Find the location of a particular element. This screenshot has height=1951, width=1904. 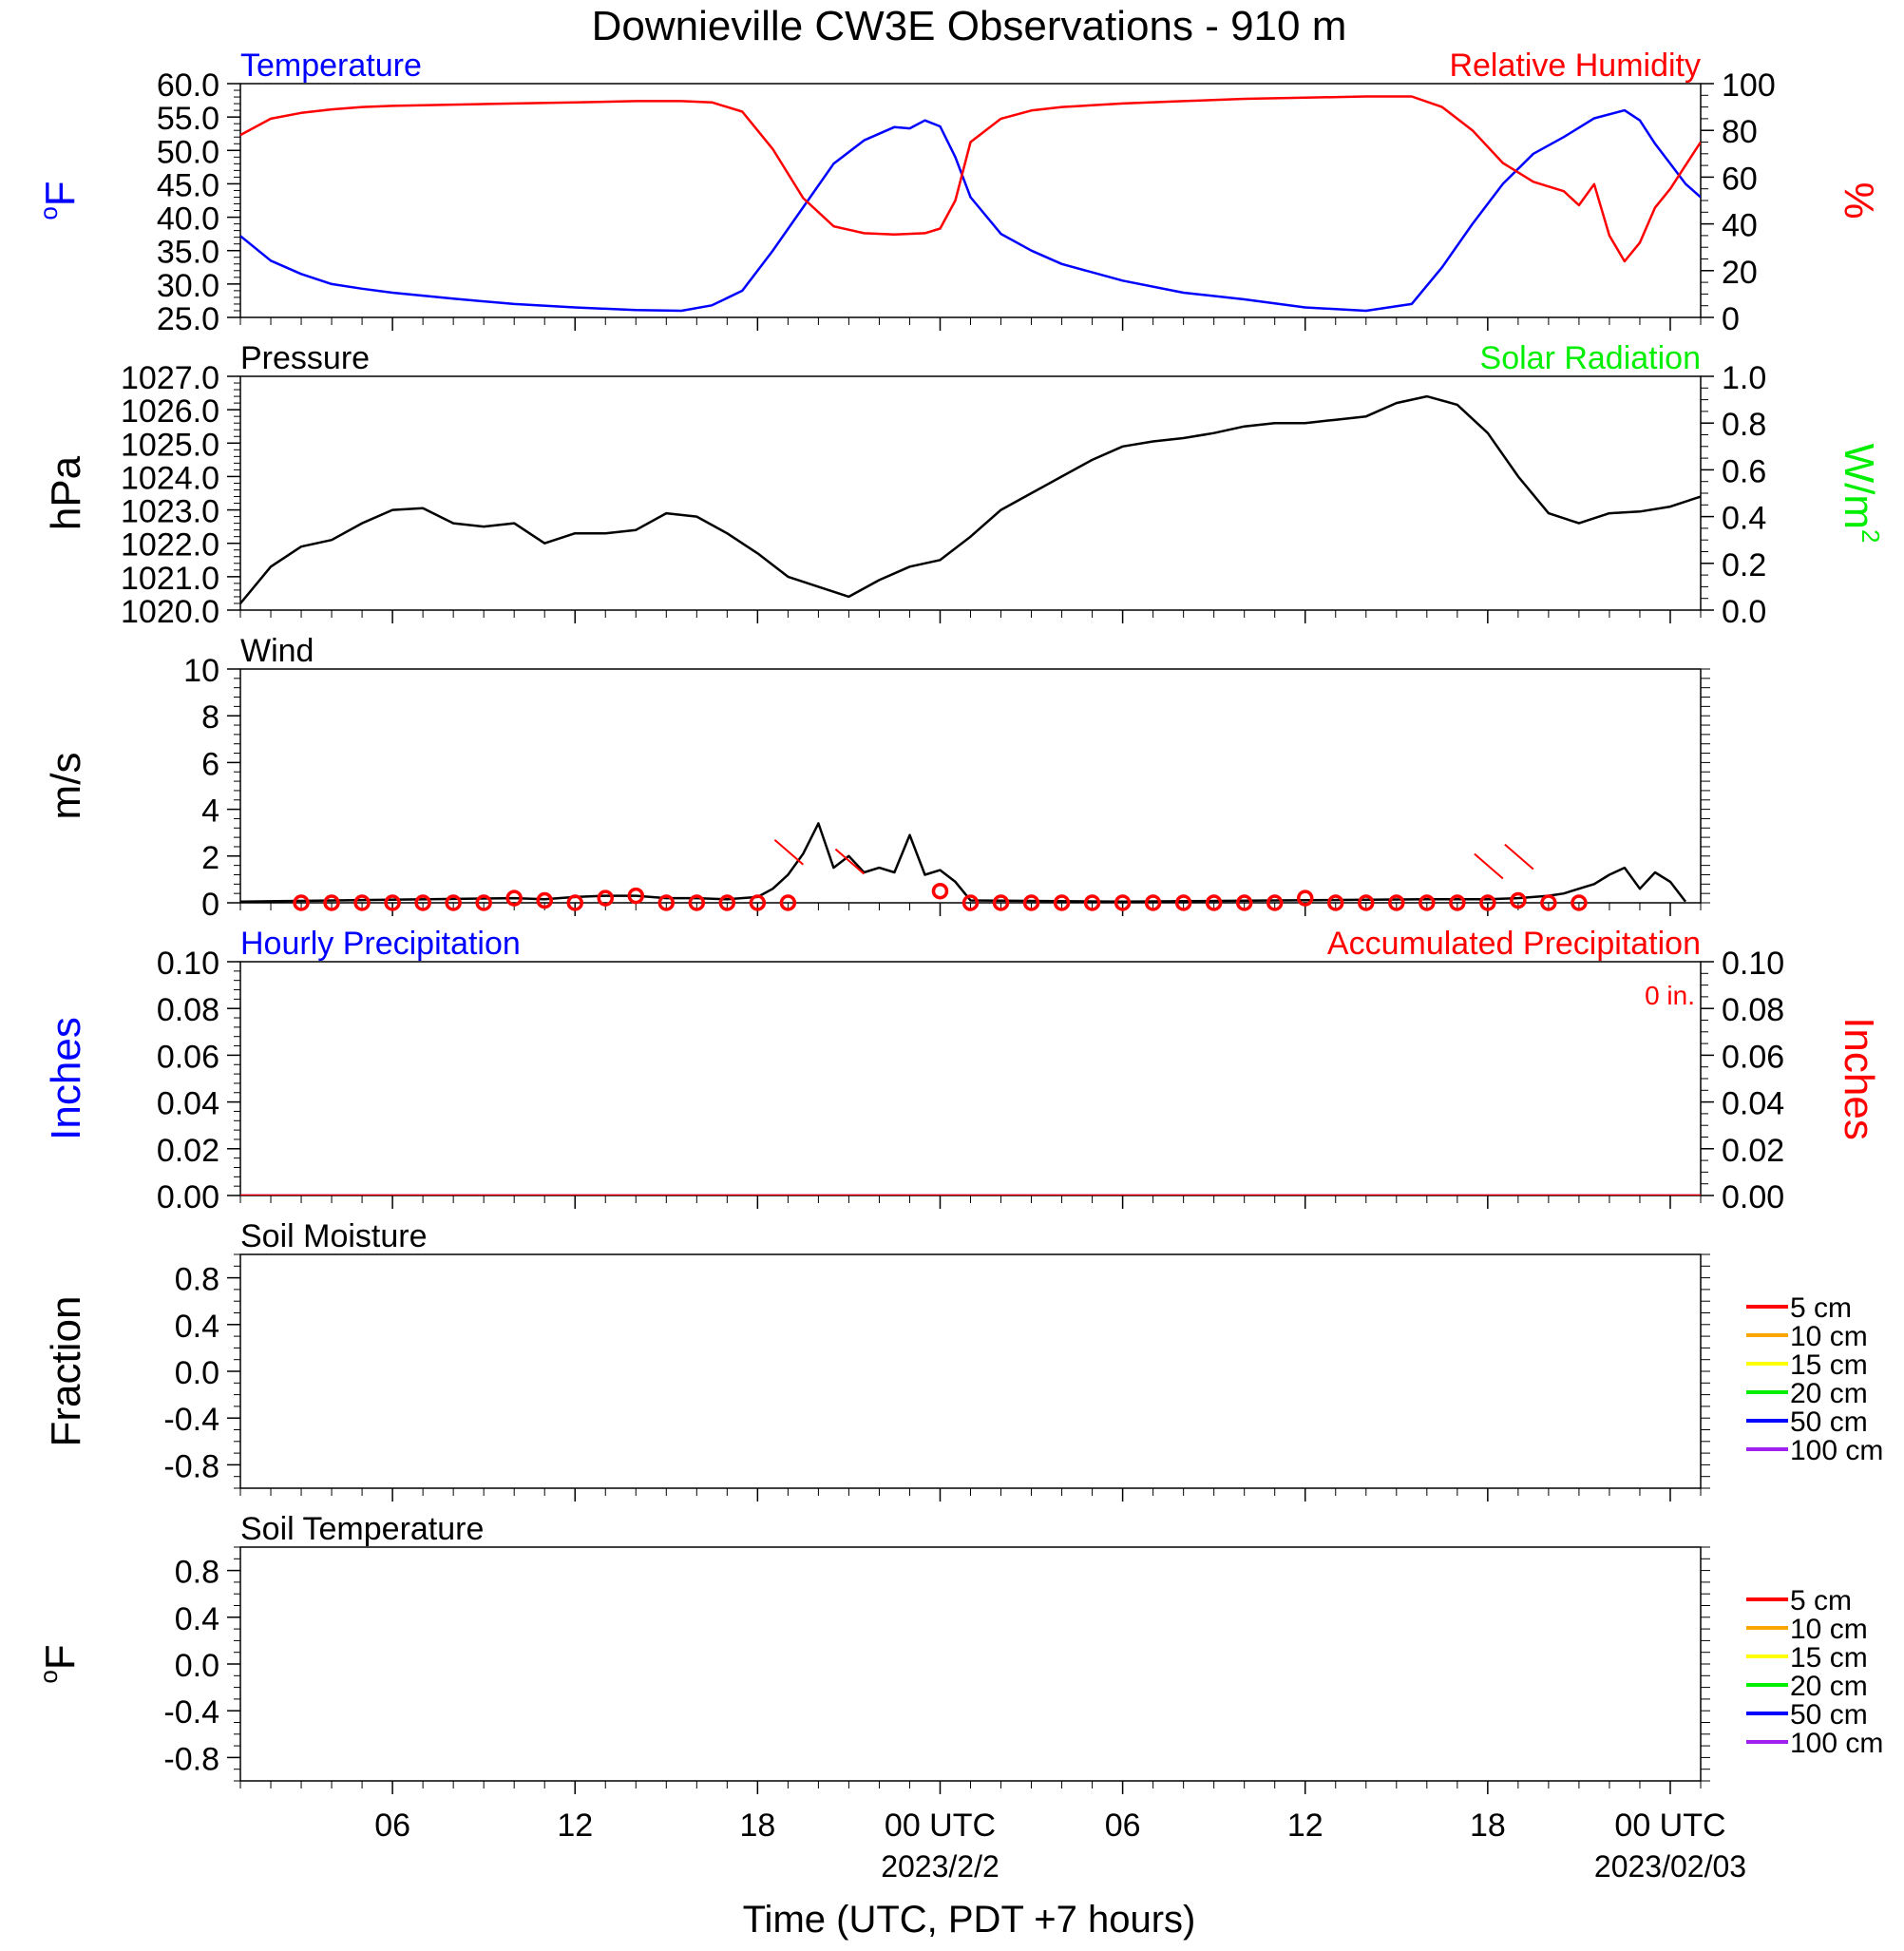

y-tick-label-left: 4 is located at coordinates (210, 812).